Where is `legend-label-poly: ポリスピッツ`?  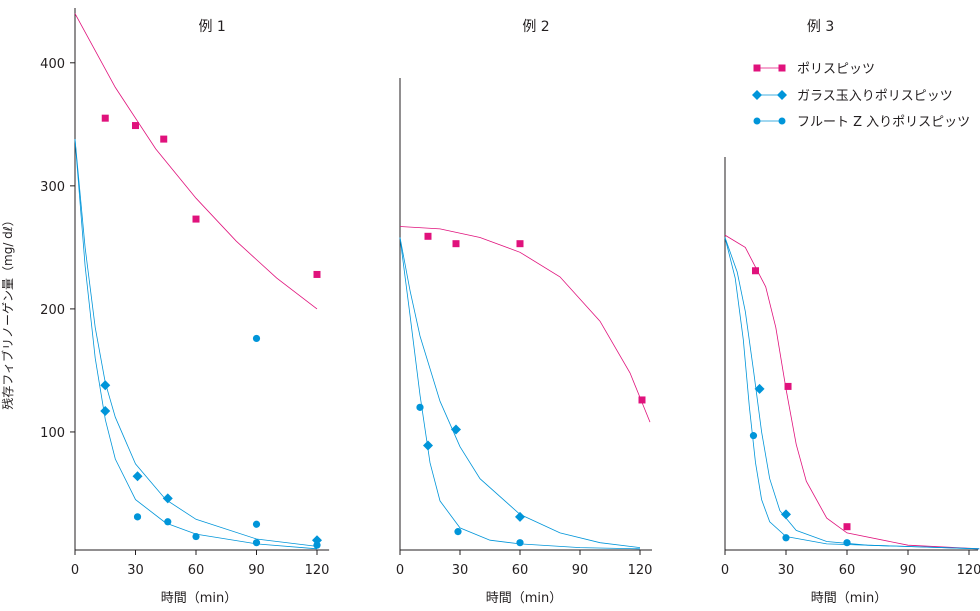
legend-label-poly: ポリスピッツ is located at coordinates (836, 69).